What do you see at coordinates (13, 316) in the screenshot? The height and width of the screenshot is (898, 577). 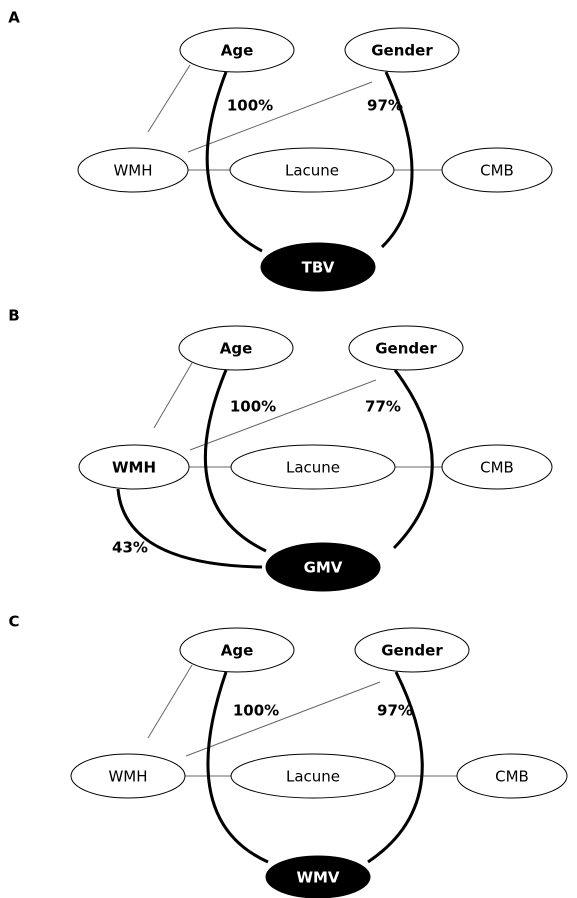 I see `panel-label: B` at bounding box center [13, 316].